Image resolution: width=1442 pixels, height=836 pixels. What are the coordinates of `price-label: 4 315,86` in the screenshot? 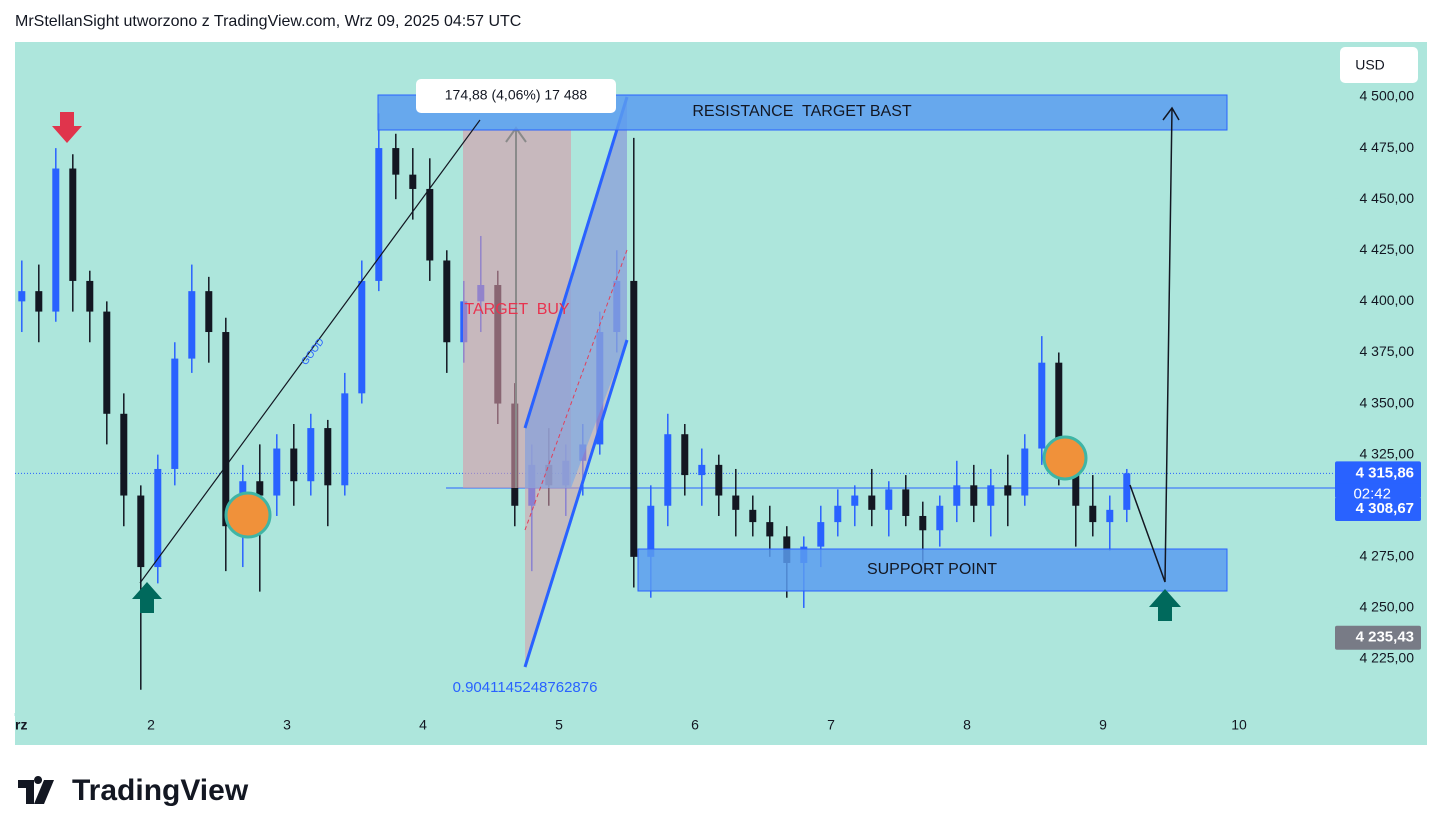 It's located at (1385, 472).